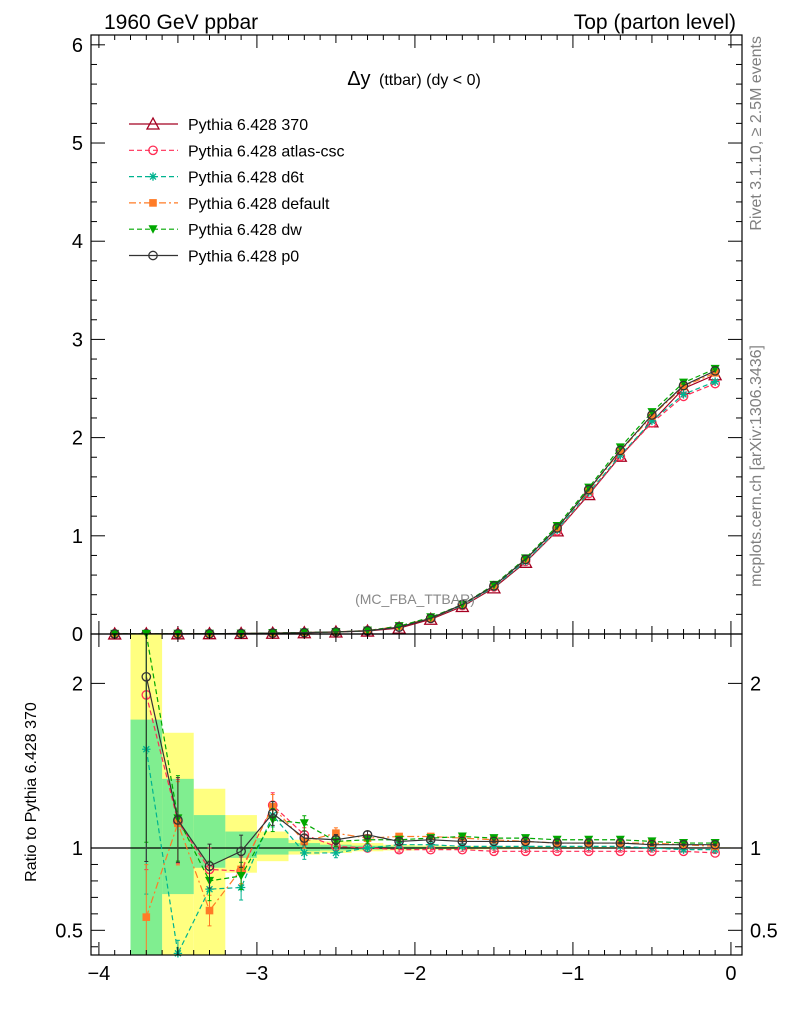  What do you see at coordinates (98, 974) in the screenshot?
I see `x-tick-label: −4` at bounding box center [98, 974].